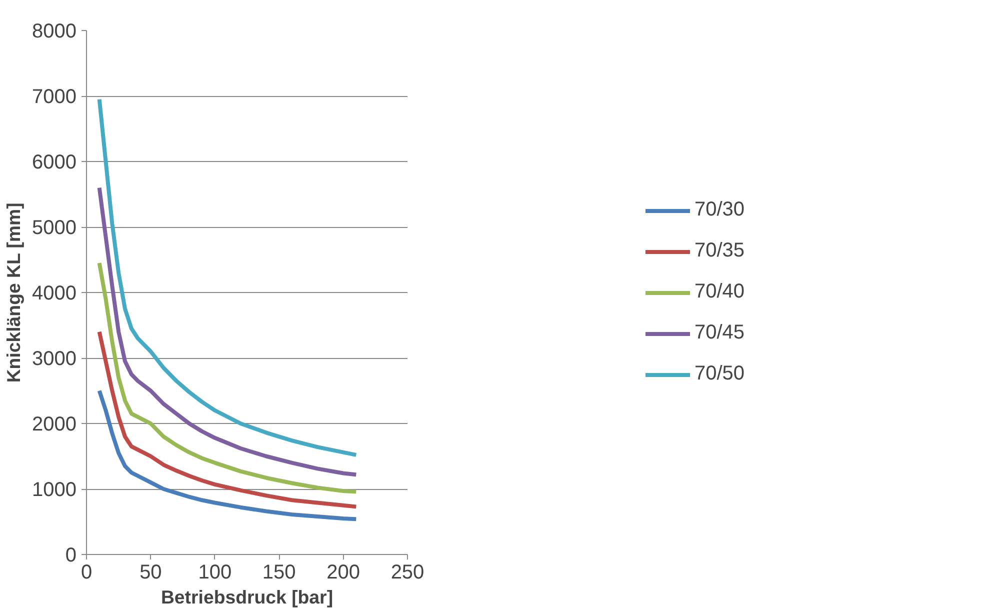 This screenshot has height=610, width=982. I want to click on x-tick-label: 0, so click(86, 573).